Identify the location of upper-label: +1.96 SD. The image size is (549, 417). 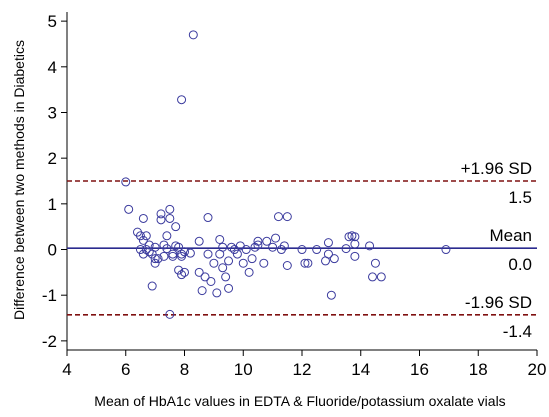
(496, 168).